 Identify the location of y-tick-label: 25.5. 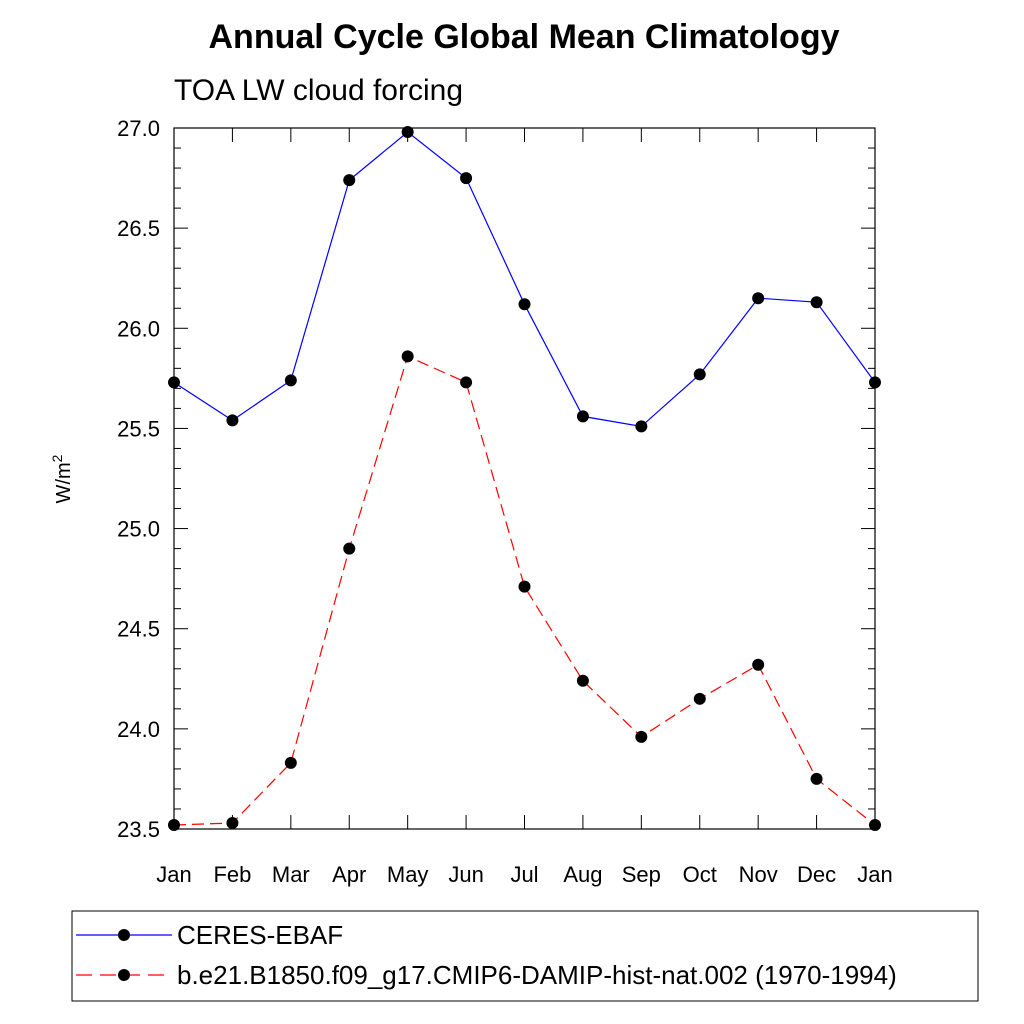
(138, 428).